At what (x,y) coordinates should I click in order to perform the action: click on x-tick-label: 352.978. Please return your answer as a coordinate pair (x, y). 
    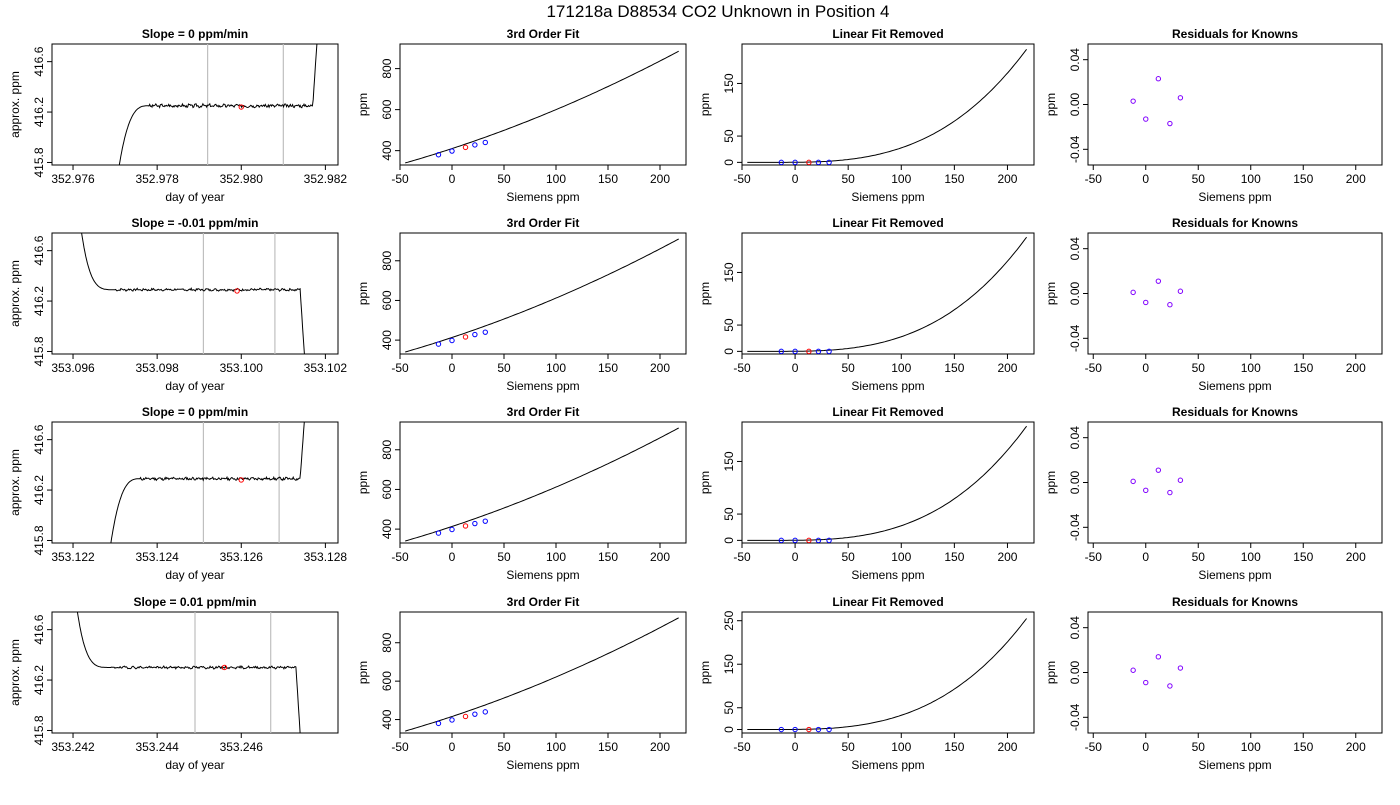
    Looking at the image, I should click on (157, 179).